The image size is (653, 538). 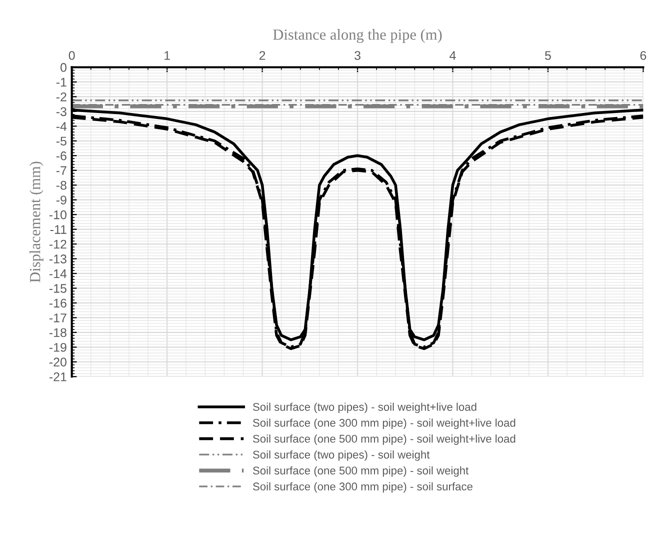 I want to click on x-tick-label: 6, so click(x=643, y=55).